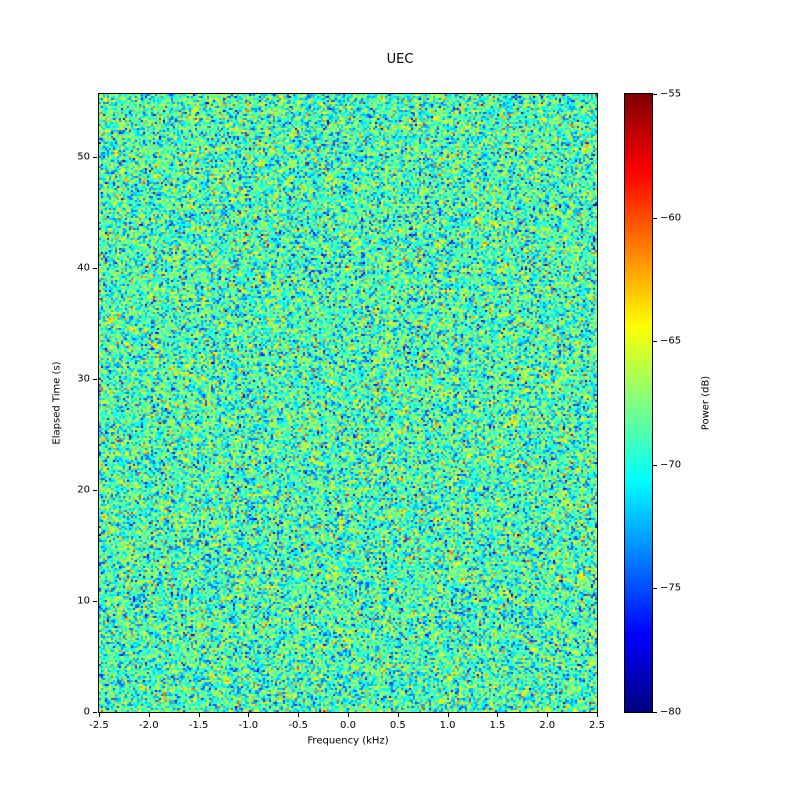 This screenshot has width=800, height=800. What do you see at coordinates (348, 741) in the screenshot?
I see `x-axis-label: Frequency (kHz)` at bounding box center [348, 741].